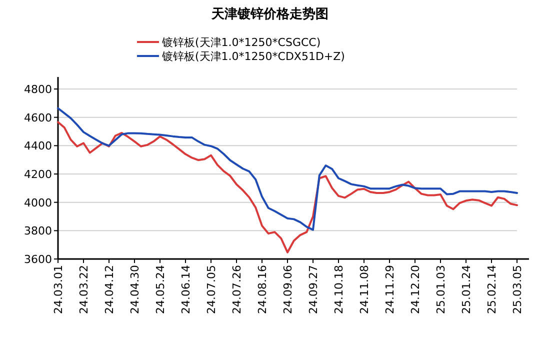 The image size is (540, 339). What do you see at coordinates (38, 117) in the screenshot?
I see `y-tick-label: 4600` at bounding box center [38, 117].